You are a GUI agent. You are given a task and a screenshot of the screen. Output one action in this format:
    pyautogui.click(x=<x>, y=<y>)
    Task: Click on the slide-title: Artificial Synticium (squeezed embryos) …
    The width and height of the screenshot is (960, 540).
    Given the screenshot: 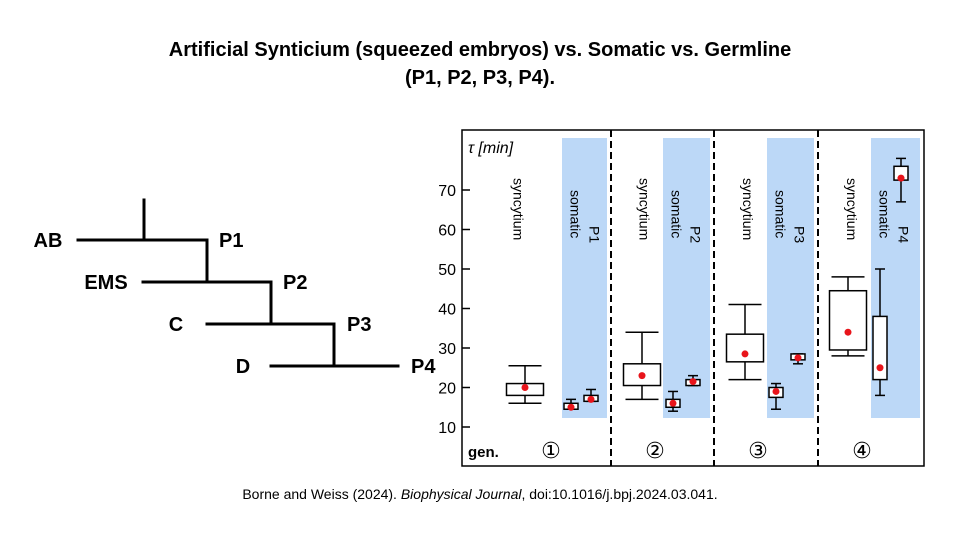 What is the action you would take?
    pyautogui.click(x=480, y=64)
    